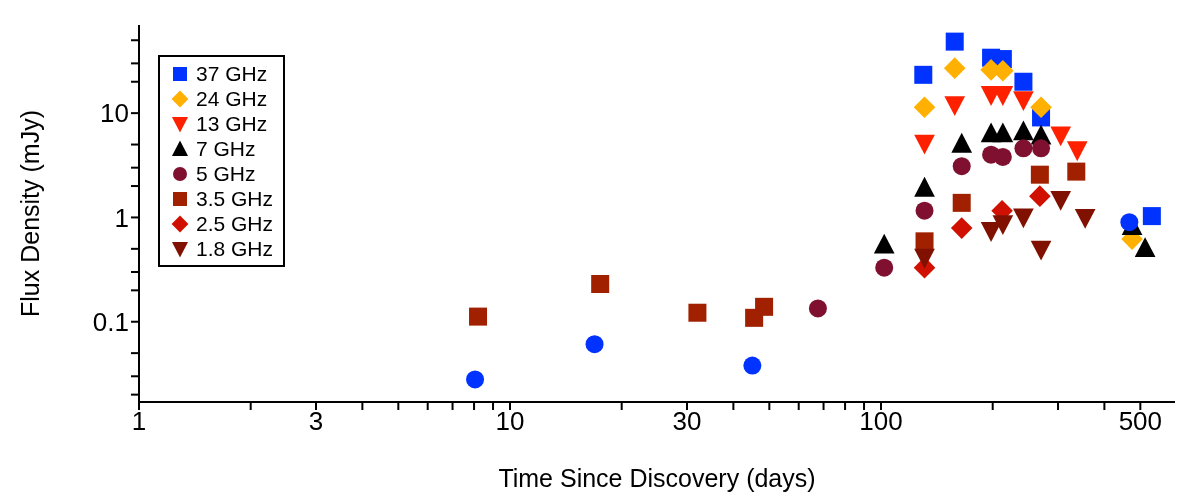 The width and height of the screenshot is (1184, 499). What do you see at coordinates (657, 478) in the screenshot?
I see `x-axis-title: Time Since Discovery (days)` at bounding box center [657, 478].